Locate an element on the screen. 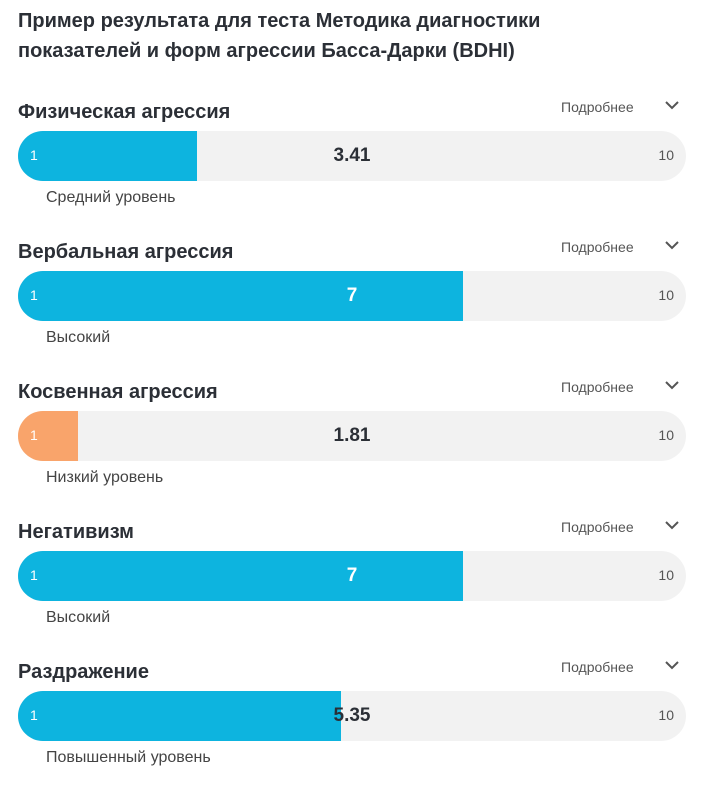 The height and width of the screenshot is (801, 706). value-label: 1.81 is located at coordinates (352, 435).